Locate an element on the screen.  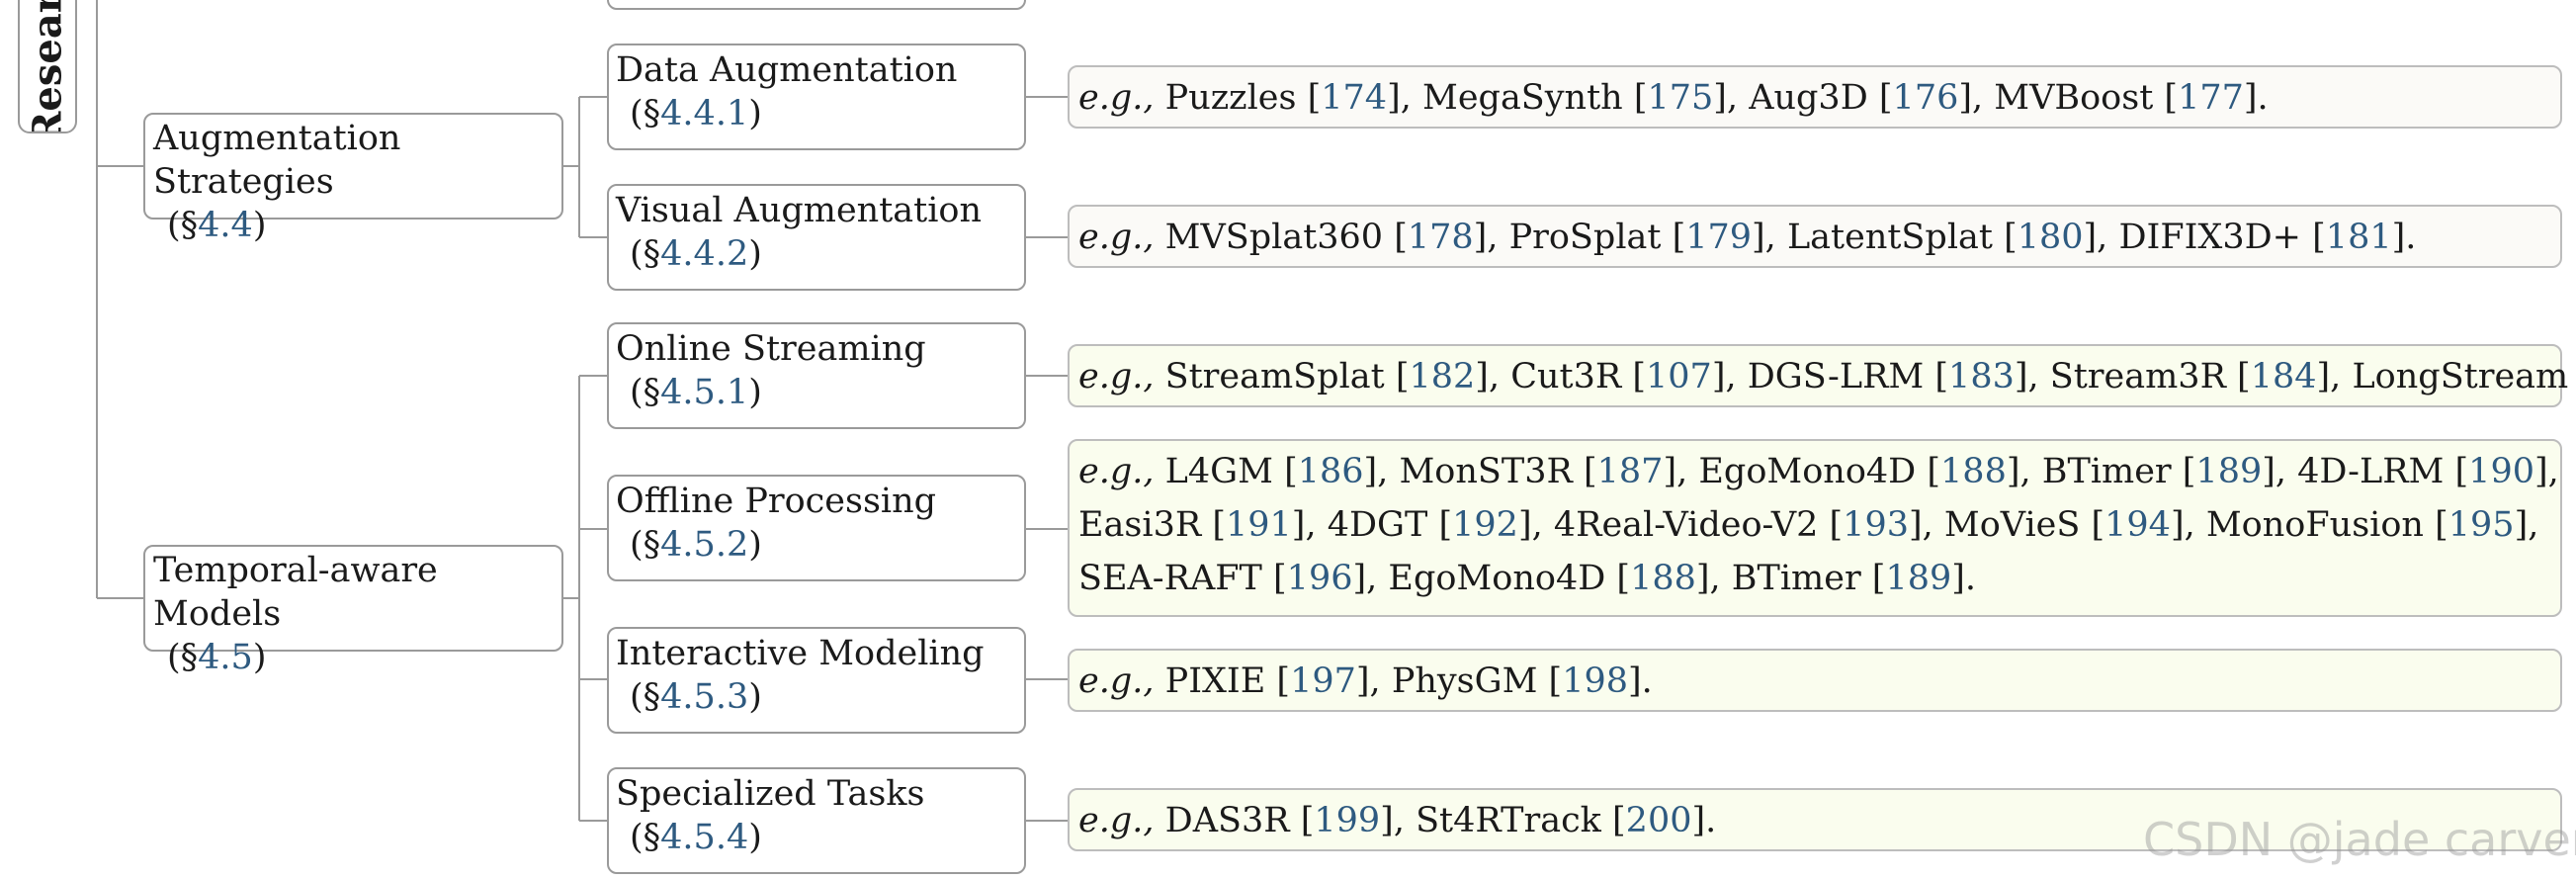
work-citation: LatentSplat [180], is located at coordinates (1952, 237).